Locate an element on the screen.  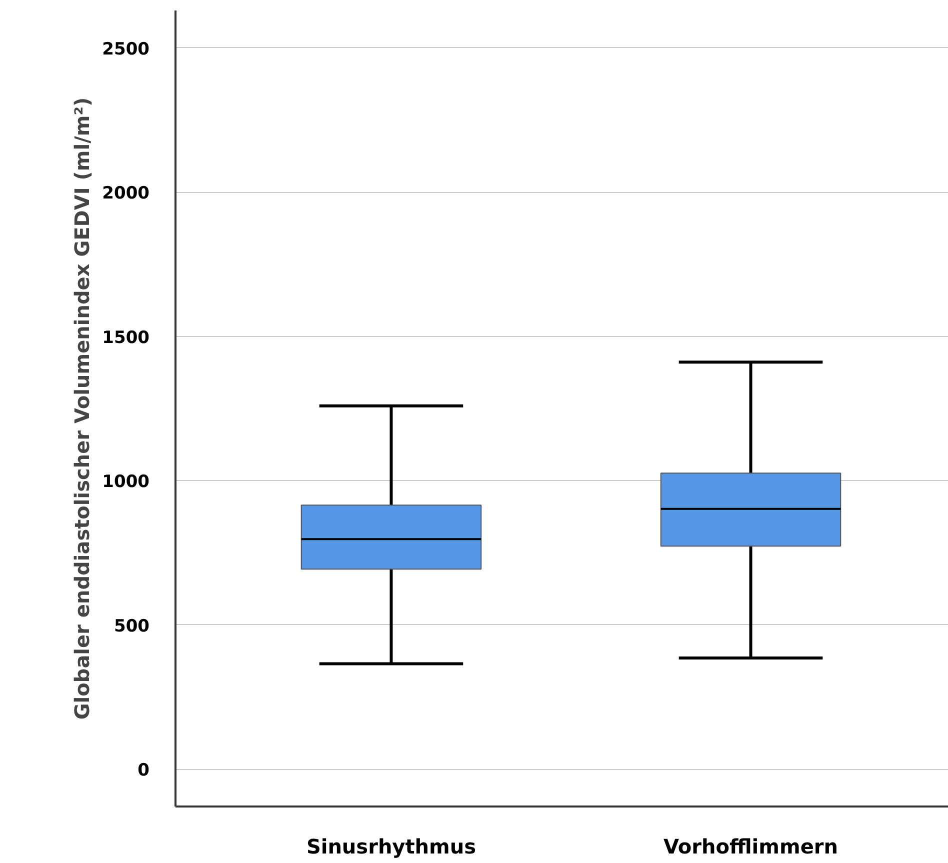
y-tick-label: 2000 is located at coordinates (126, 194).